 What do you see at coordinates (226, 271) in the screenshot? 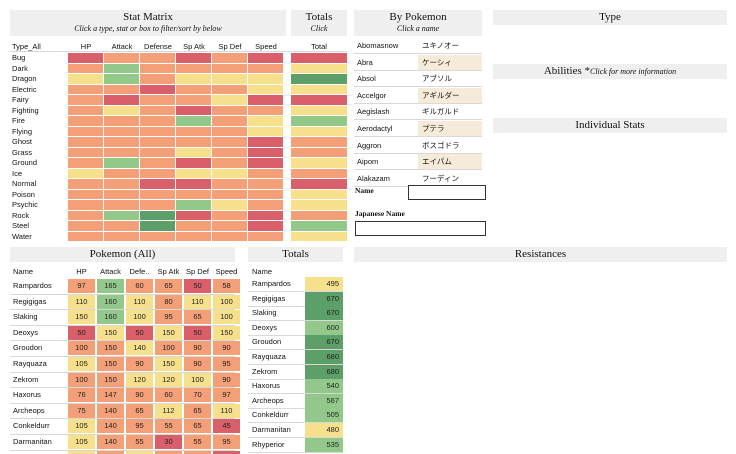
I see `pokemon-all-col-speed: Speed` at bounding box center [226, 271].